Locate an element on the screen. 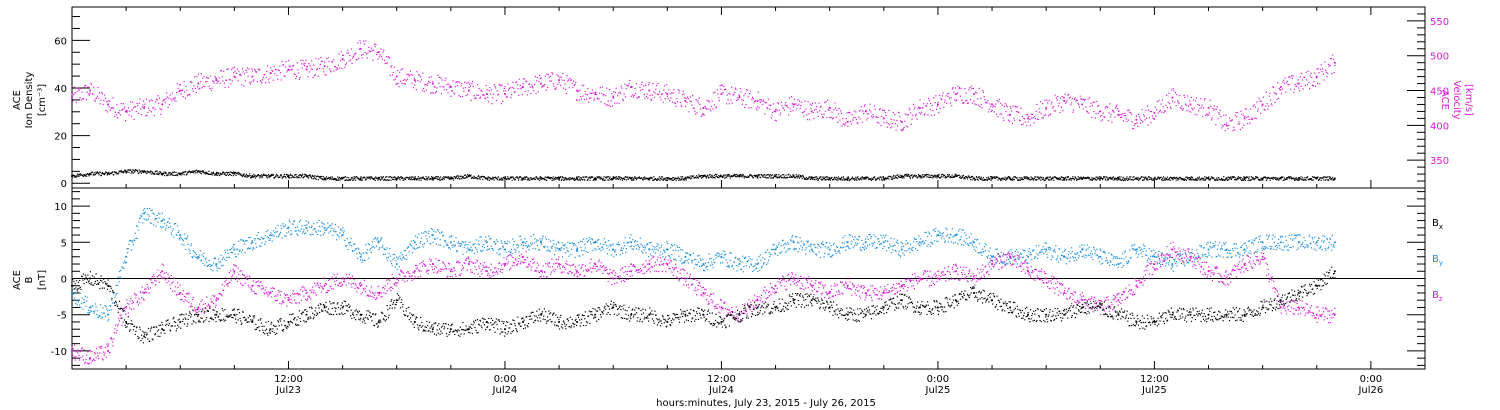 The width and height of the screenshot is (1500, 410). velocity-point is located at coordinates (1118, 115).